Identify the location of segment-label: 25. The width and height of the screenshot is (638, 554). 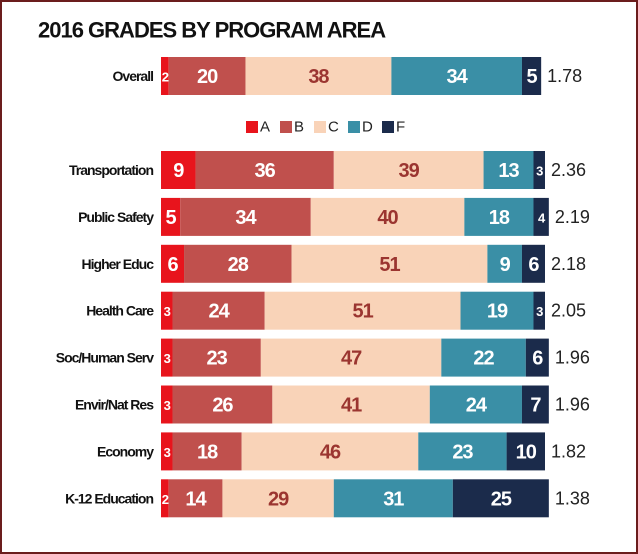
(501, 499).